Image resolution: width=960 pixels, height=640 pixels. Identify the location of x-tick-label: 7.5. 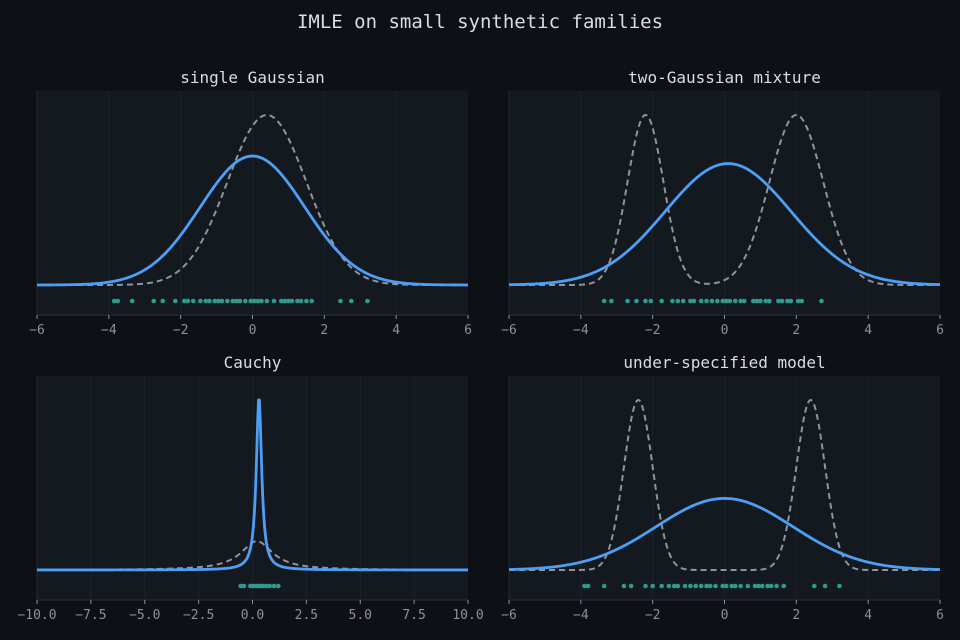
(413, 615).